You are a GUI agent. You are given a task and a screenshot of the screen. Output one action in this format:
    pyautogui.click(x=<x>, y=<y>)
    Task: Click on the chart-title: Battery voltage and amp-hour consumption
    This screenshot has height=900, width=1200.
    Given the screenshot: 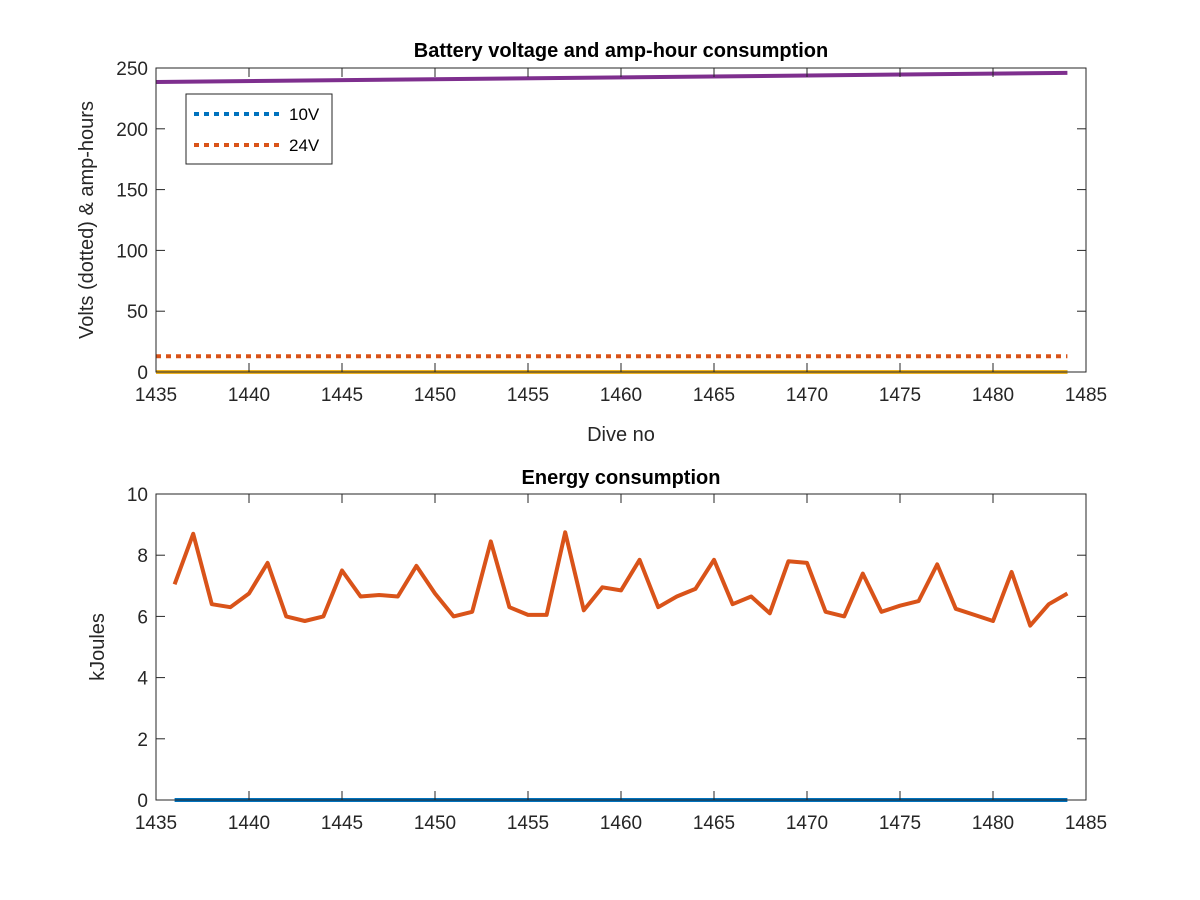 What is the action you would take?
    pyautogui.click(x=621, y=51)
    